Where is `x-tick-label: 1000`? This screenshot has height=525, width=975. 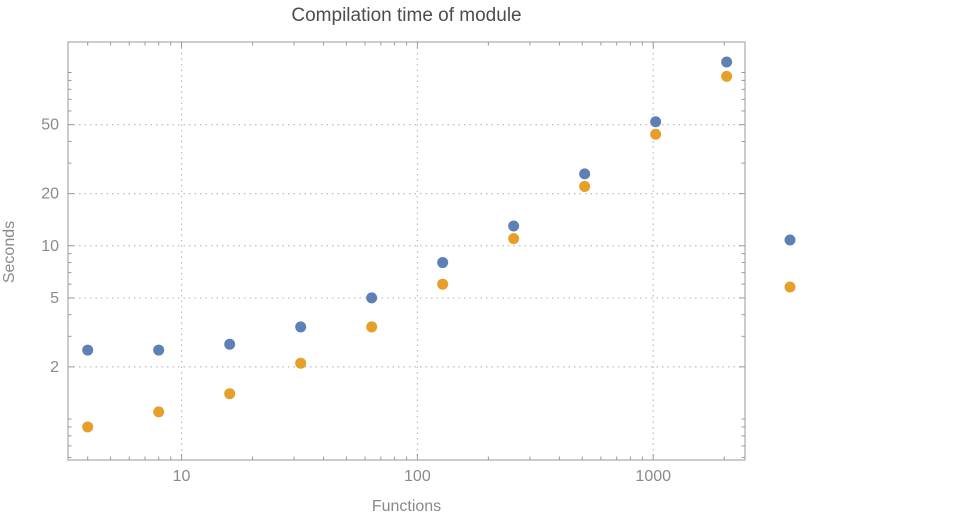
x-tick-label: 1000 is located at coordinates (653, 476).